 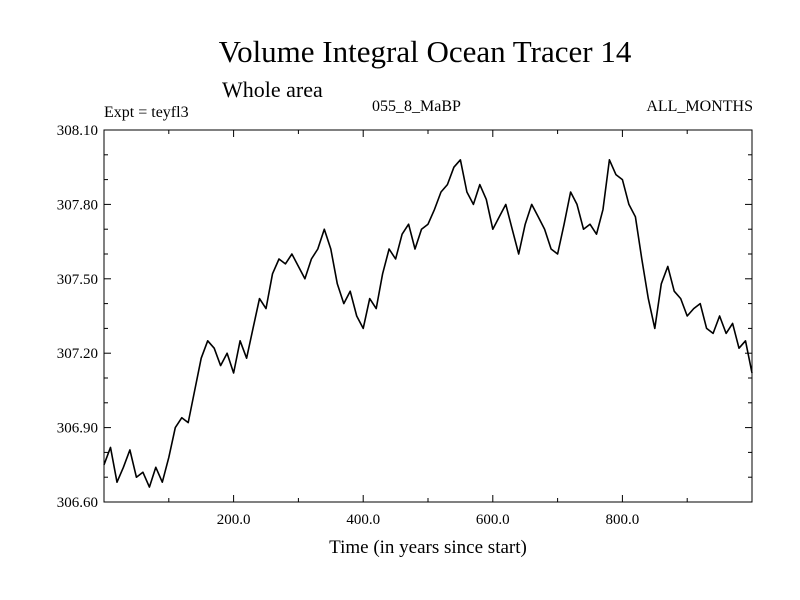 What do you see at coordinates (363, 520) in the screenshot?
I see `x-tick-label: 400.0` at bounding box center [363, 520].